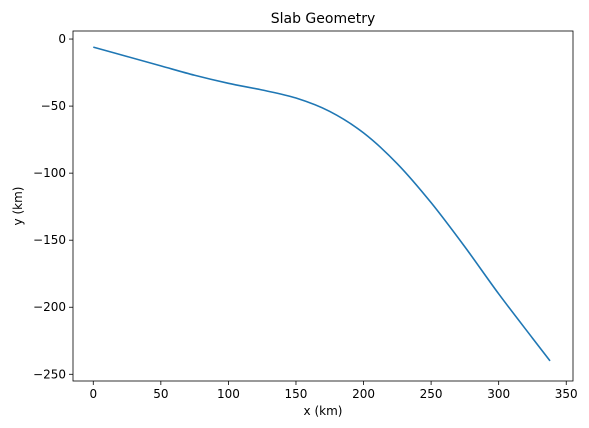  Describe the element at coordinates (62, 39) in the screenshot. I see `y-tick-label: 0` at that location.